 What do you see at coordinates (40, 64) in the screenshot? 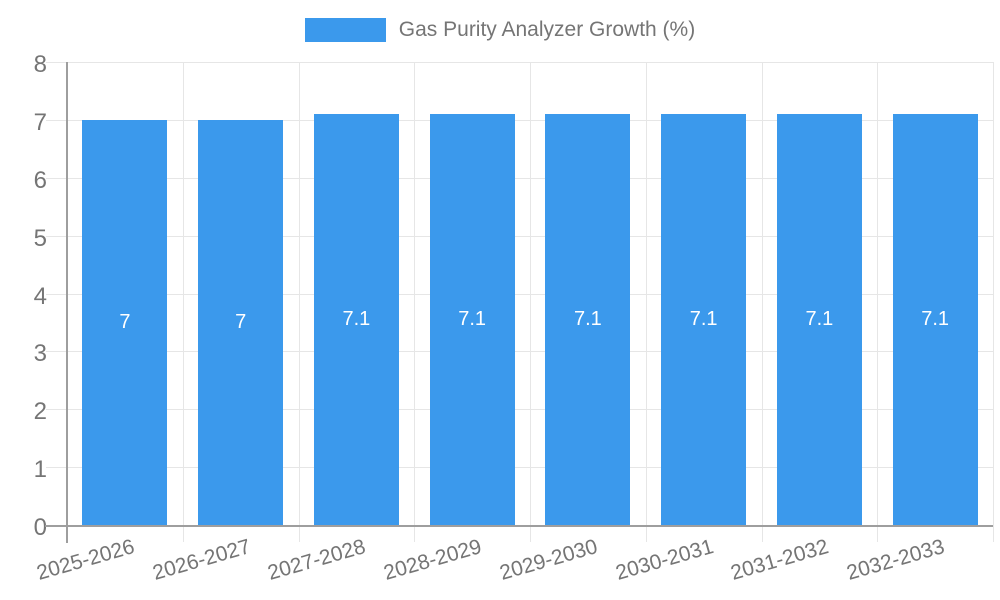
I see `y-axis-label: 8` at bounding box center [40, 64].